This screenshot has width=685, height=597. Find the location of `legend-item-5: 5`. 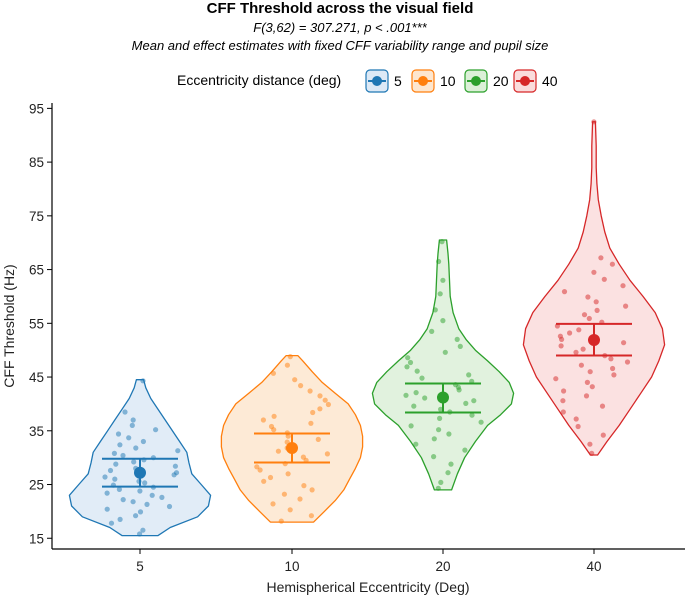

legend-item-5: 5 is located at coordinates (383, 81).